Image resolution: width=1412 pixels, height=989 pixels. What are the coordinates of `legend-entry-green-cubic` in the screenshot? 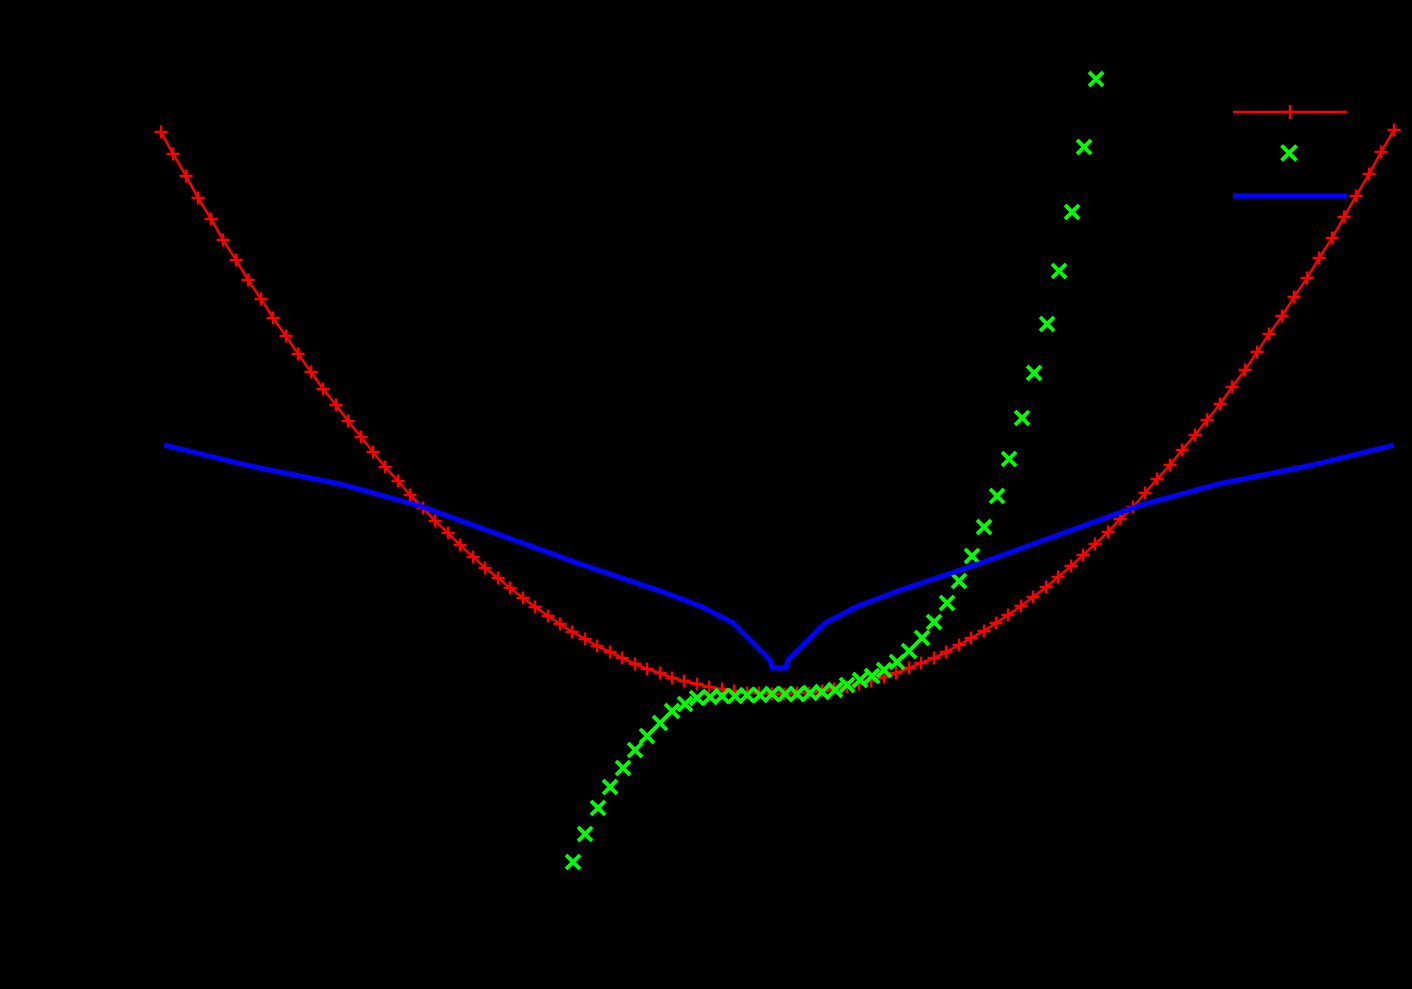 It's located at (1289, 153).